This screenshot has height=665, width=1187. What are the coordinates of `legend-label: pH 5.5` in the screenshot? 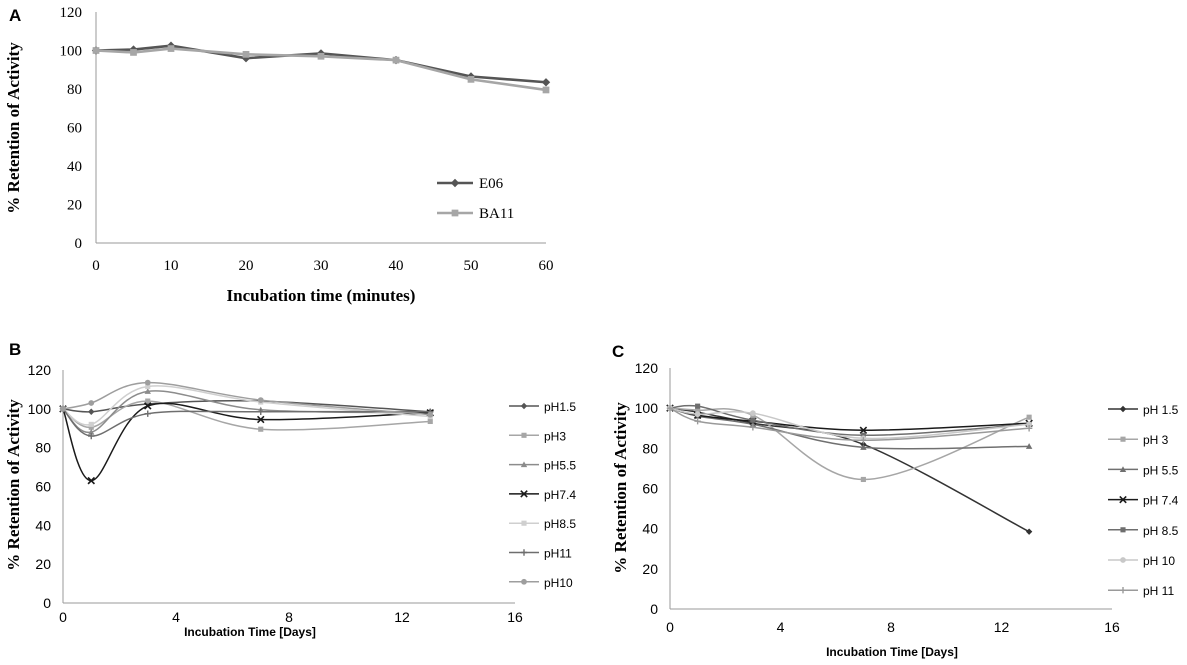 It's located at (1161, 470).